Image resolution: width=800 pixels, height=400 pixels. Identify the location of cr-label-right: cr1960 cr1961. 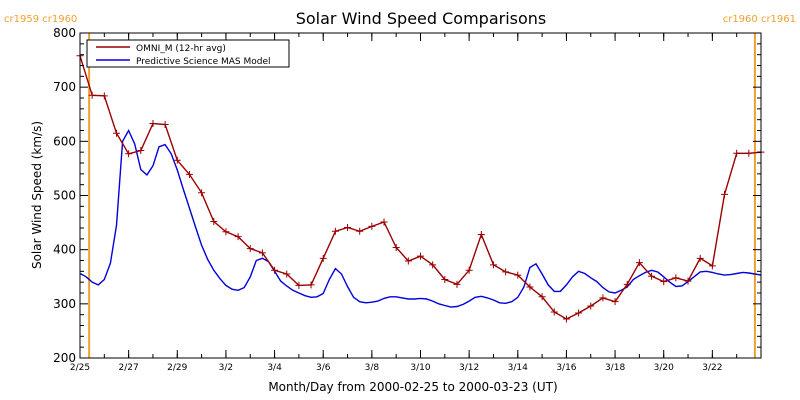
(759, 19).